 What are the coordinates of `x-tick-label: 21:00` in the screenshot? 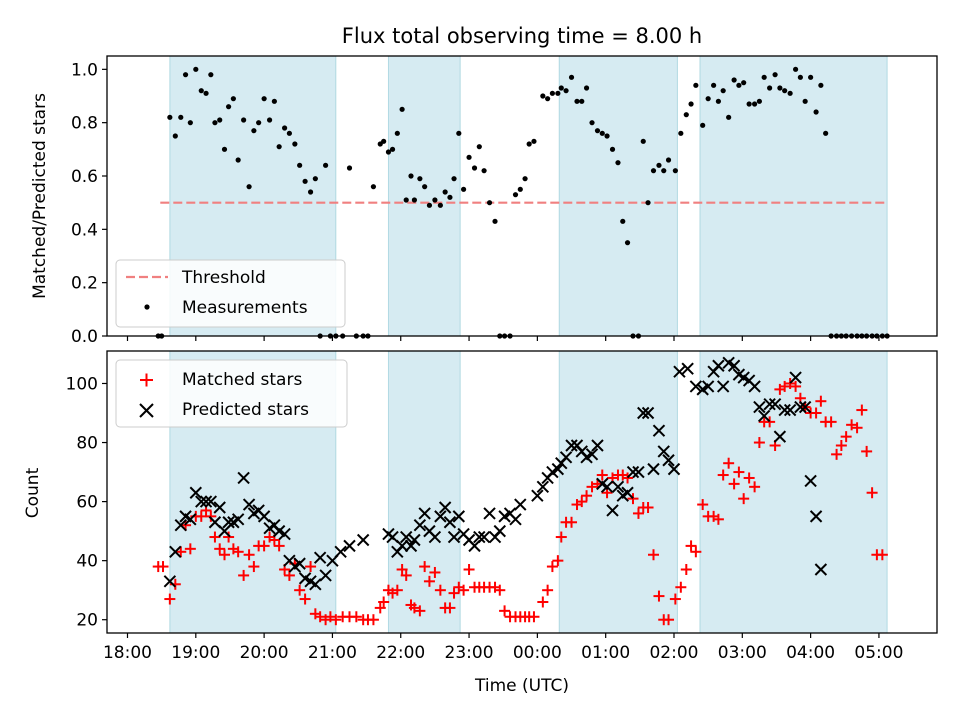 It's located at (332, 653).